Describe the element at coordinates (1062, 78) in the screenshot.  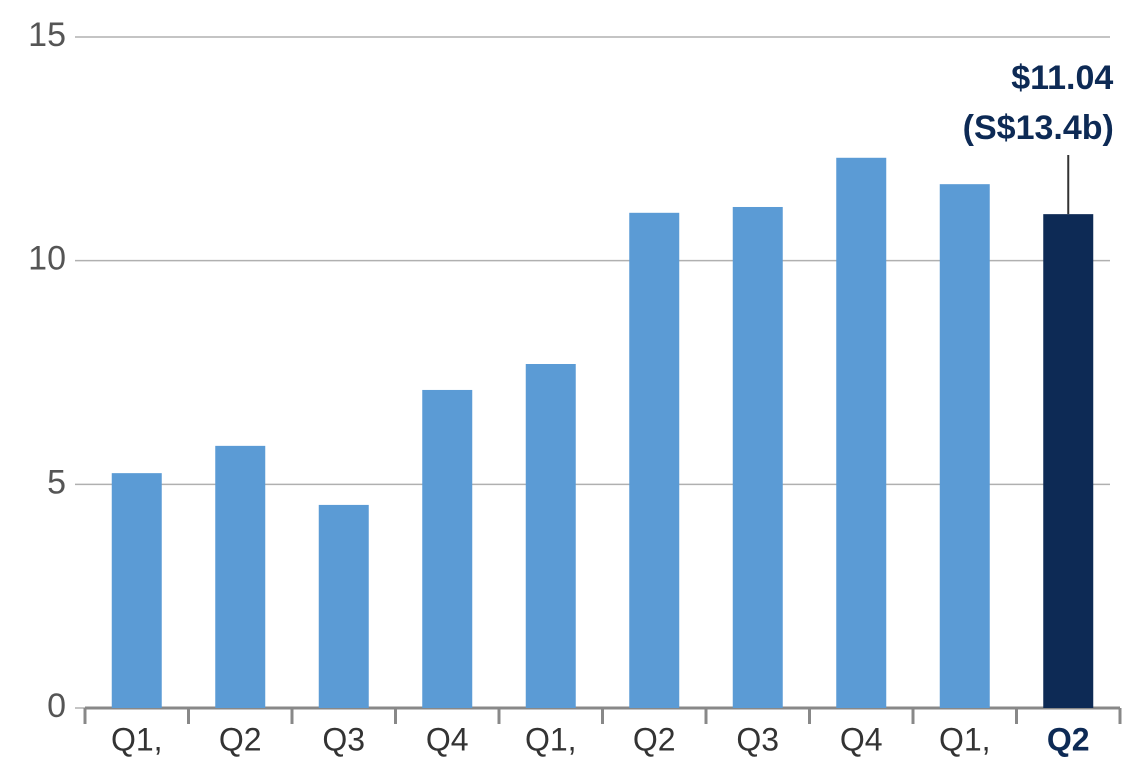
I see `value-label: $11.04` at that location.